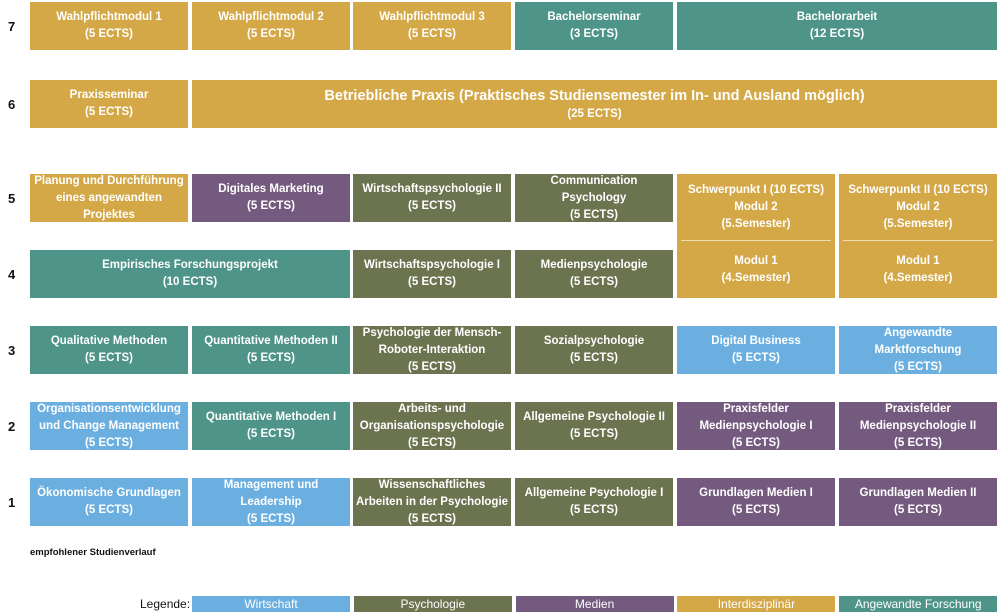  What do you see at coordinates (594, 17) in the screenshot?
I see `module-title: Bachelorseminar` at bounding box center [594, 17].